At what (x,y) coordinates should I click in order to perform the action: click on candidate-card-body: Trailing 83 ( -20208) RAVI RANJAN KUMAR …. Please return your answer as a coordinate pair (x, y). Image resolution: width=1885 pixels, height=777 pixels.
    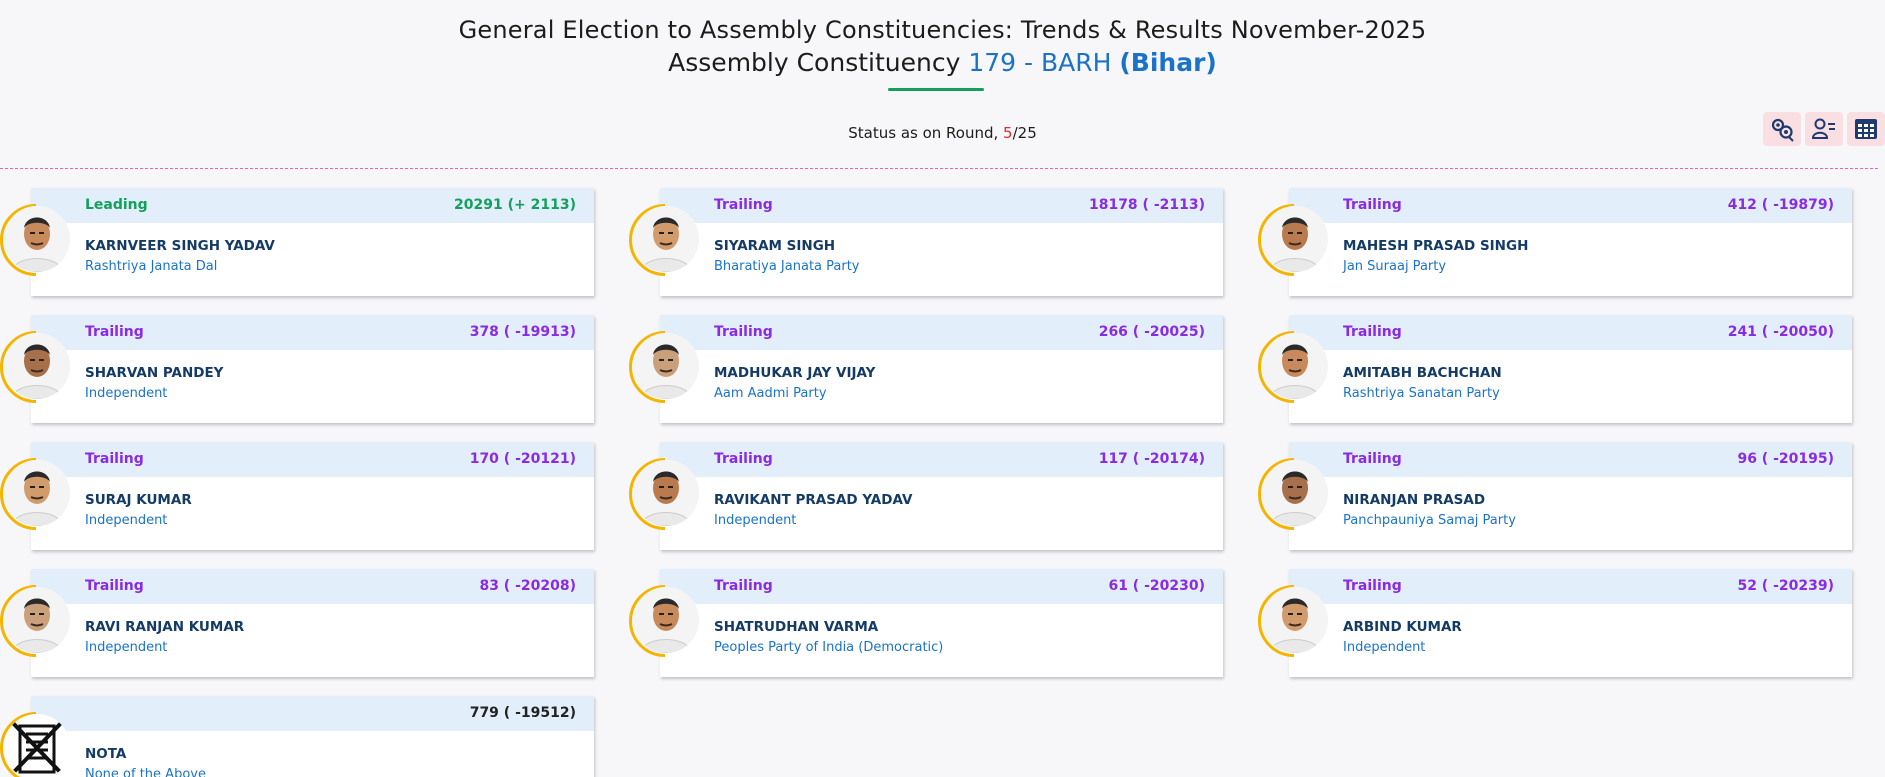
    Looking at the image, I should click on (312, 623).